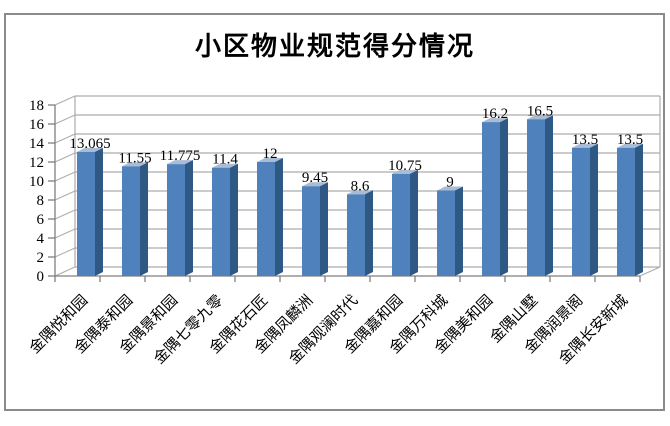  What do you see at coordinates (41, 220) in the screenshot?
I see `y-tick-label: 6` at bounding box center [41, 220].